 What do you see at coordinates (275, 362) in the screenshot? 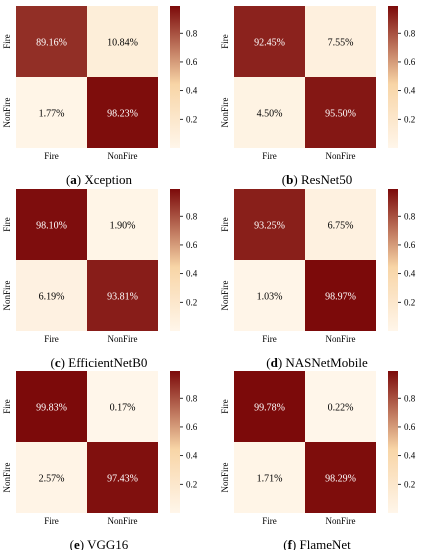
I see `panel-letter: d` at bounding box center [275, 362].